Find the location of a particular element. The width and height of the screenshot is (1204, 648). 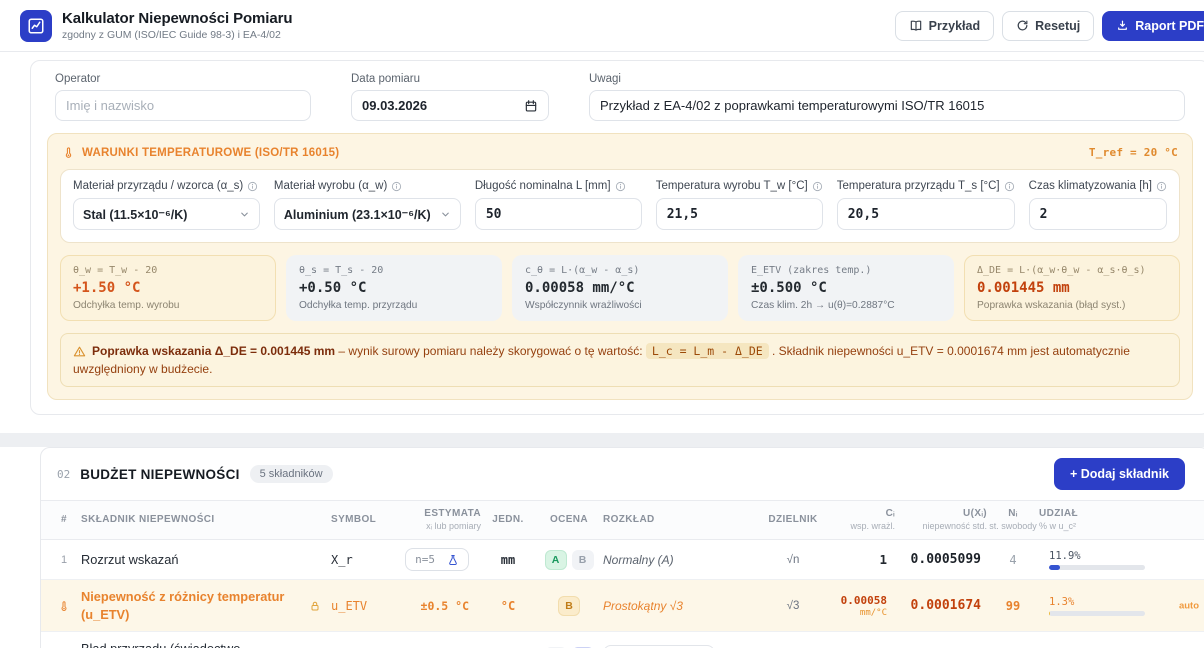

operator-input is located at coordinates (183, 105).